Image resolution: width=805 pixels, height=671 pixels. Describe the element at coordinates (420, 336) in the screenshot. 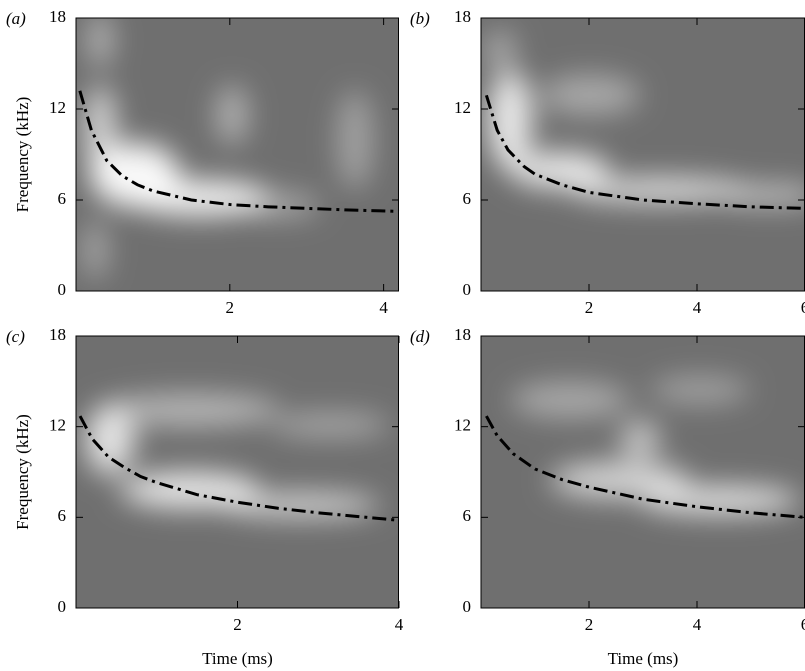

I see `panel-label: (d)` at that location.